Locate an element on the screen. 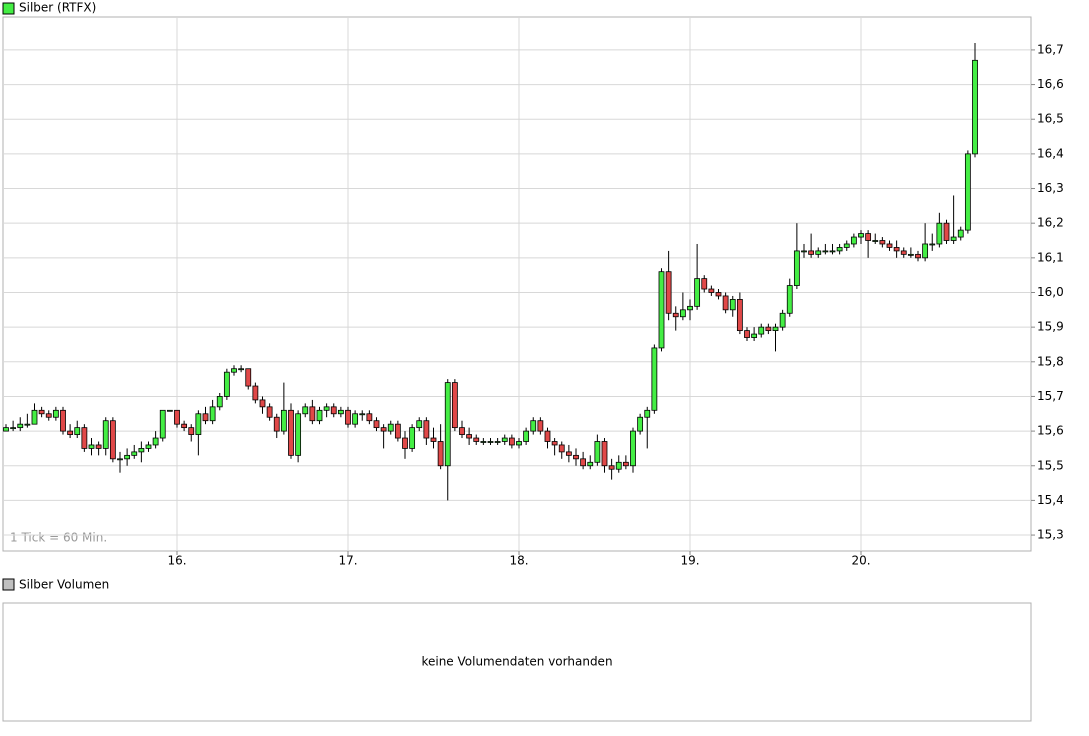  x-tick-label: 19. is located at coordinates (689, 561).